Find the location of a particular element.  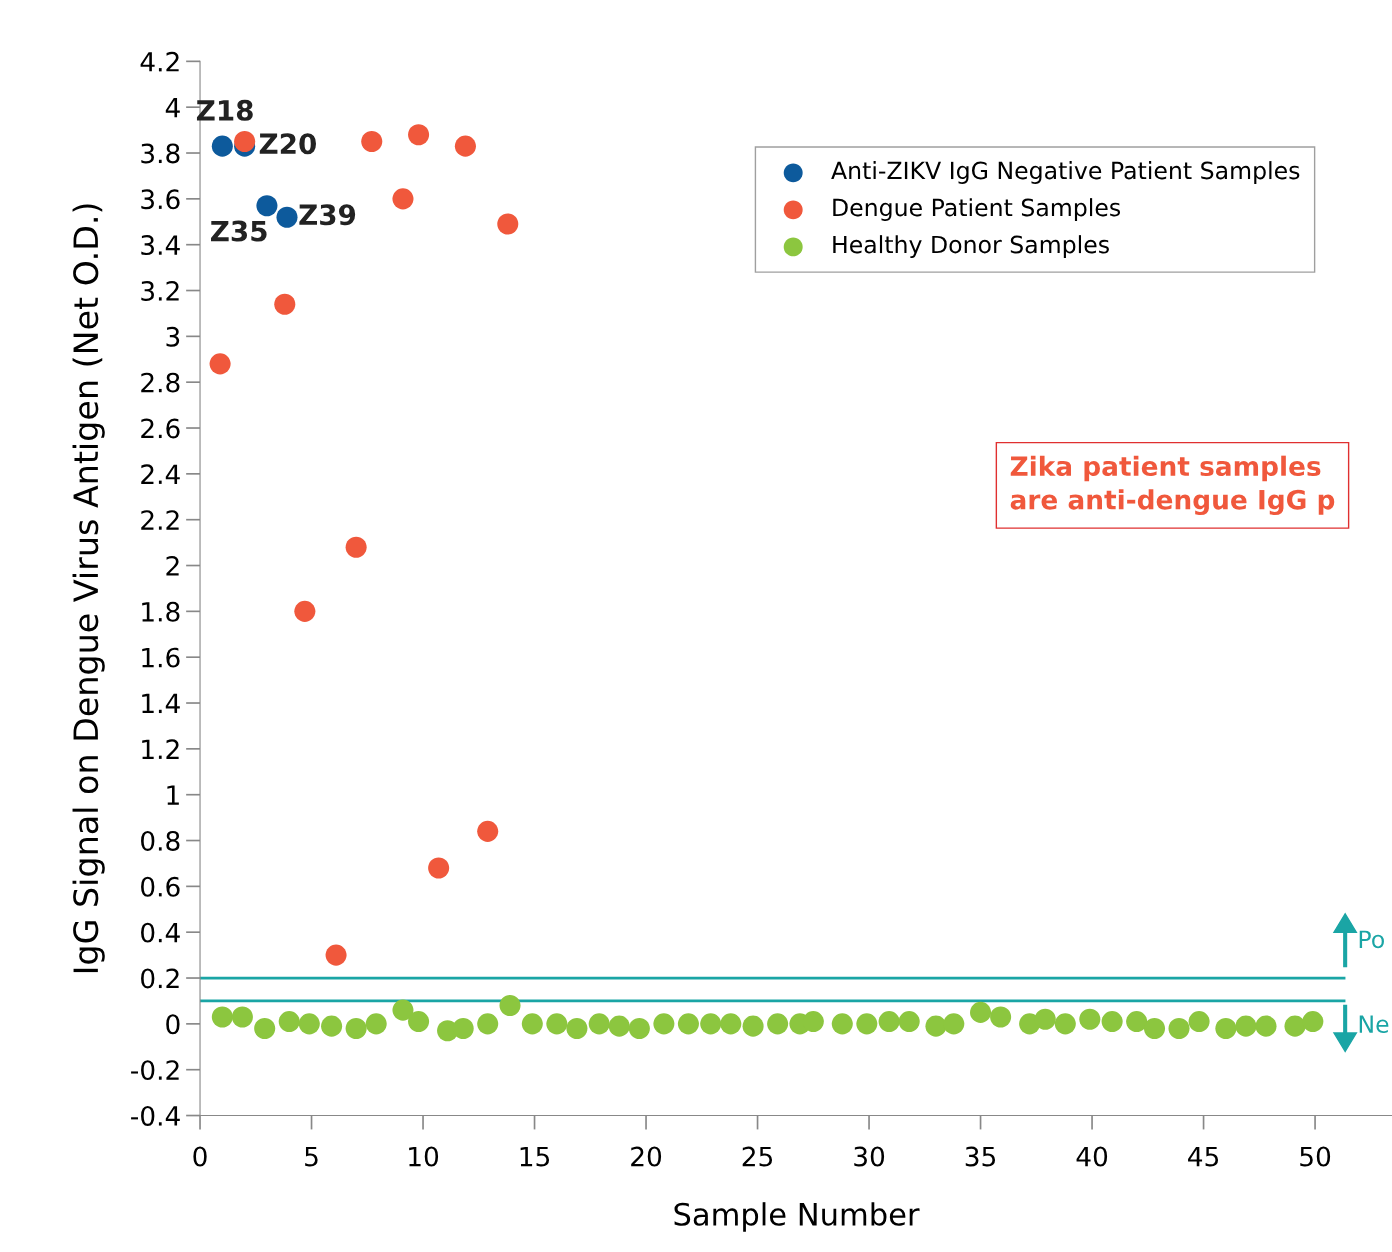

annotation: Z39 is located at coordinates (327, 215).